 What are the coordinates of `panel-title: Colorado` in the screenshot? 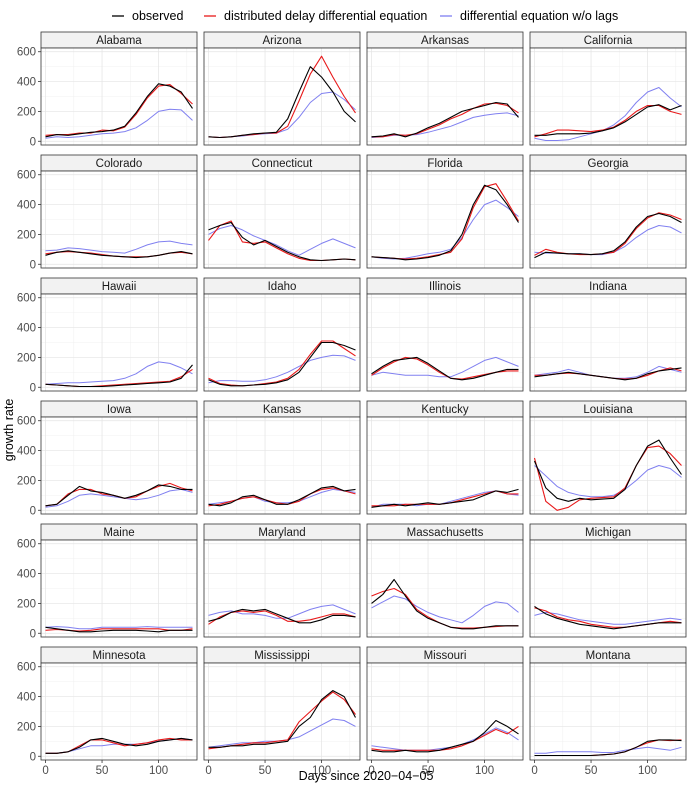 It's located at (119, 164).